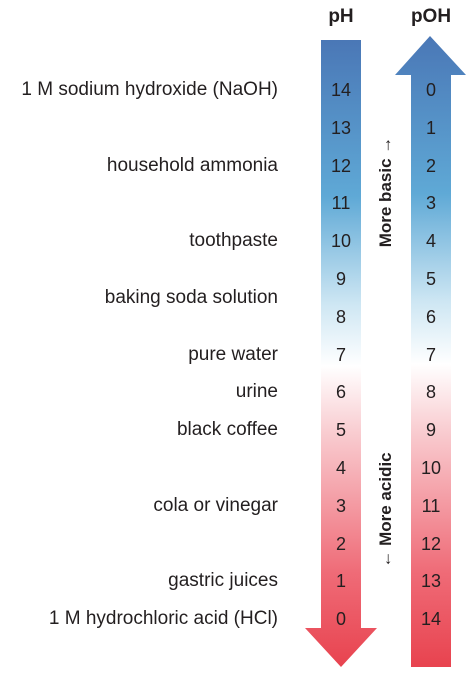 The width and height of the screenshot is (474, 675). I want to click on poh-value: 0, so click(430, 90).